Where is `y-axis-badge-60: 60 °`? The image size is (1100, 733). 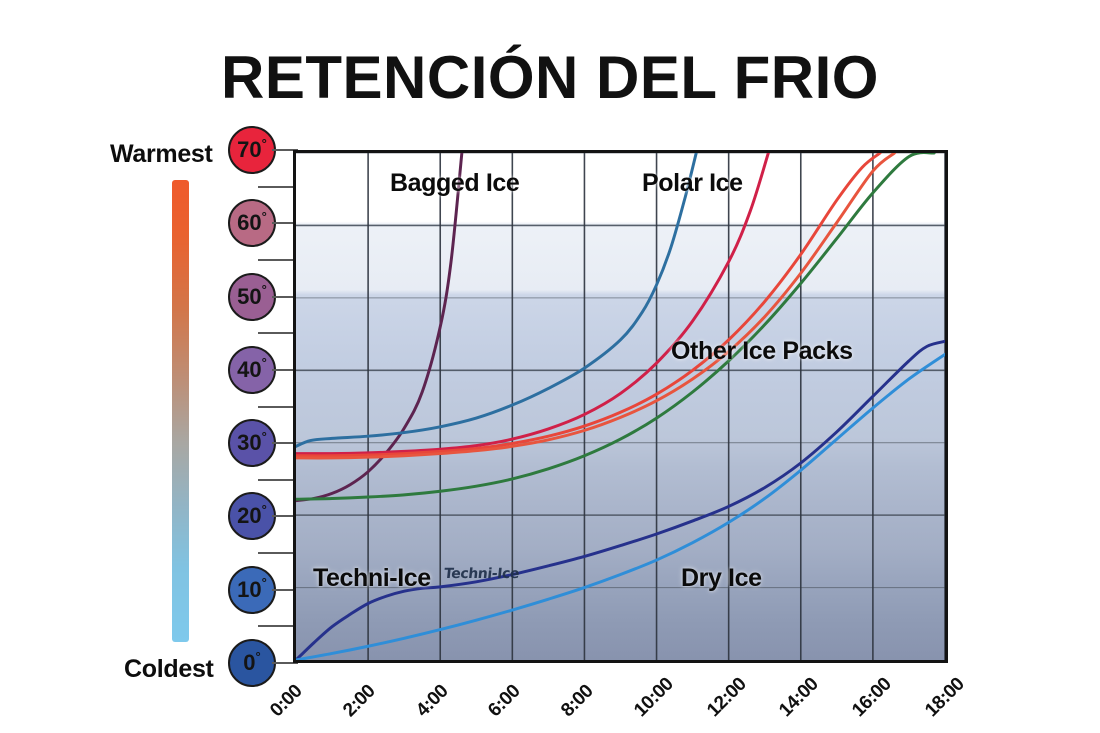
y-axis-badge-60: 60 ° is located at coordinates (252, 223).